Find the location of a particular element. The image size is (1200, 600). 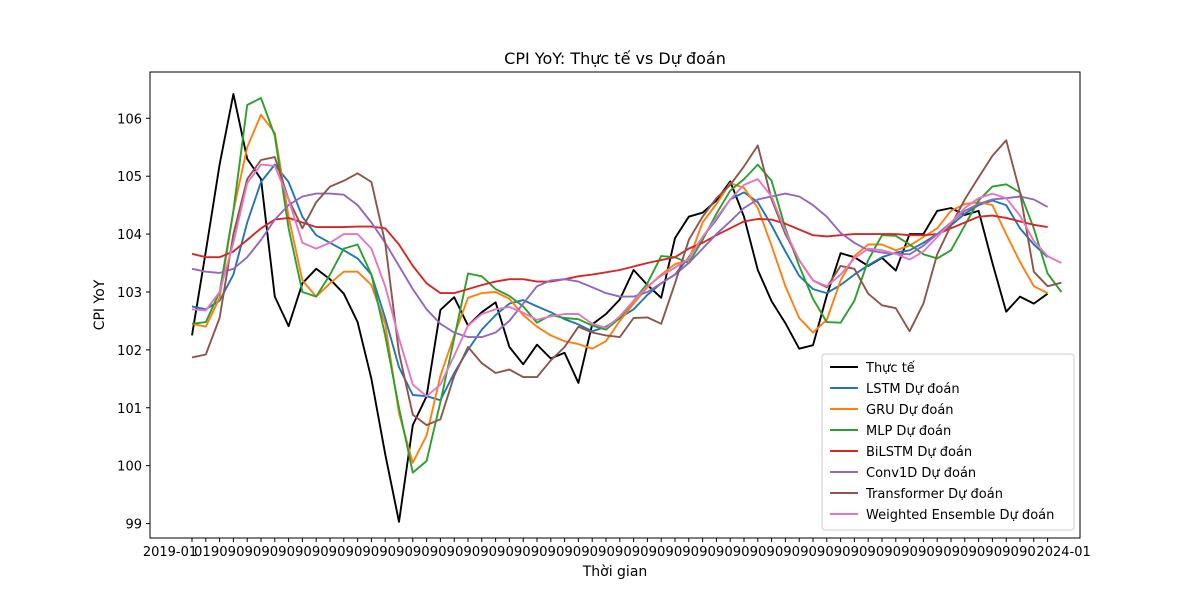

legend-label: MLP Dự đoán is located at coordinates (908, 431).